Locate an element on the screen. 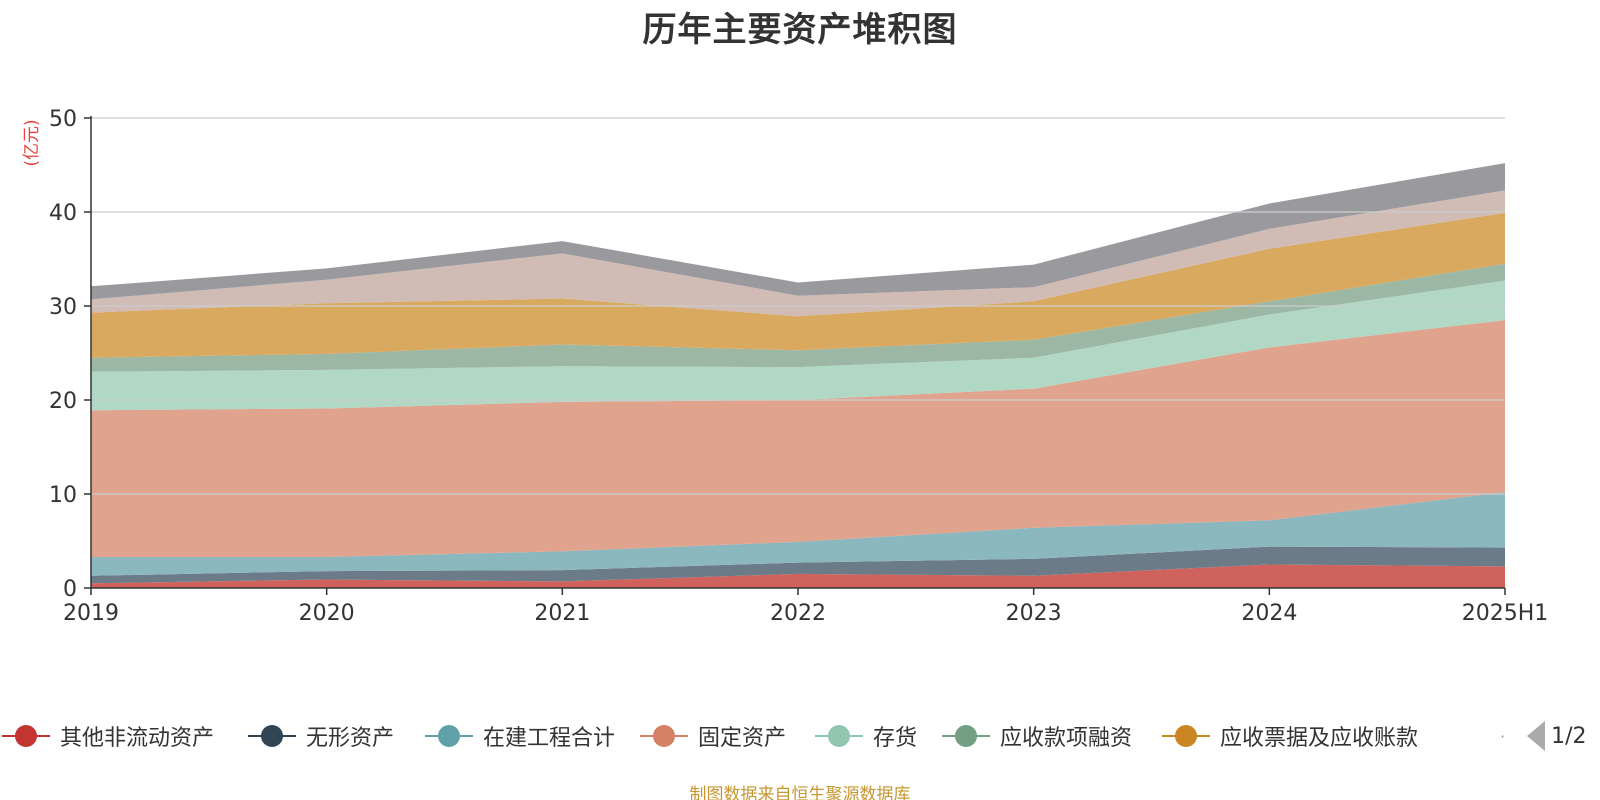 This screenshot has height=800, width=1600. legend-page-indicator: 1/2 is located at coordinates (1569, 736).